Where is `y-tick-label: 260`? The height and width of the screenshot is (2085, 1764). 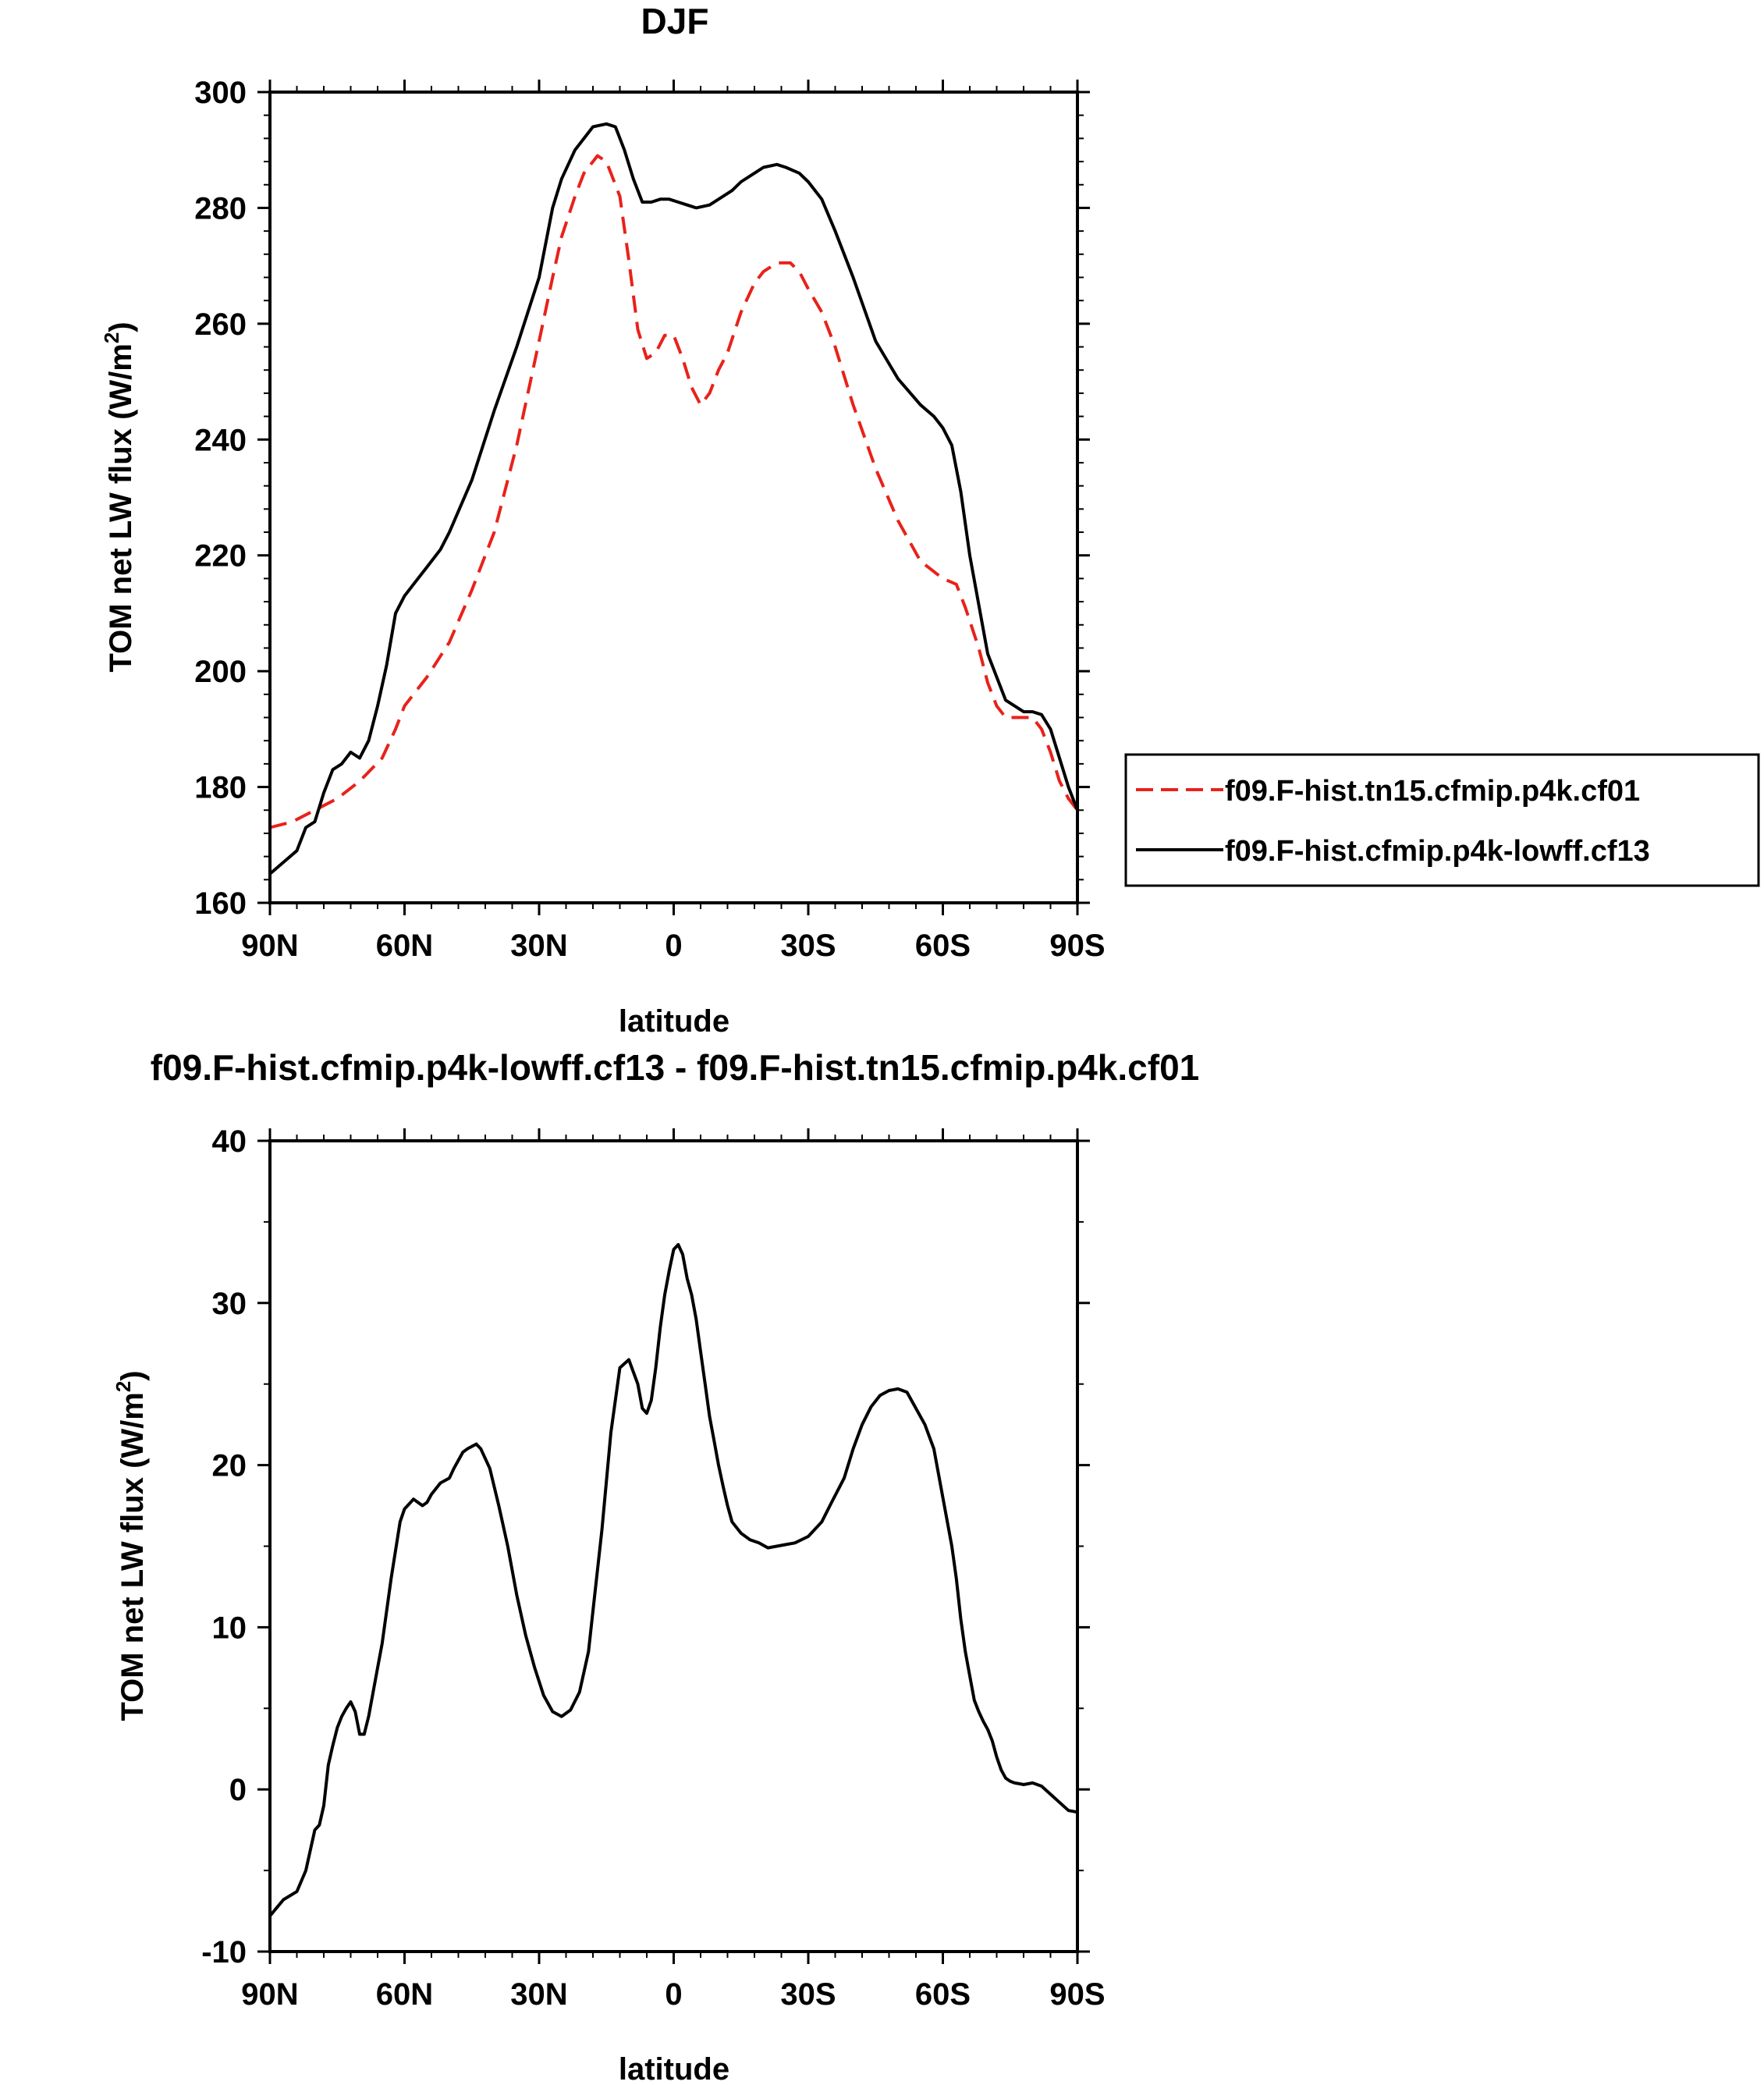
y-tick-label: 260 is located at coordinates (220, 324).